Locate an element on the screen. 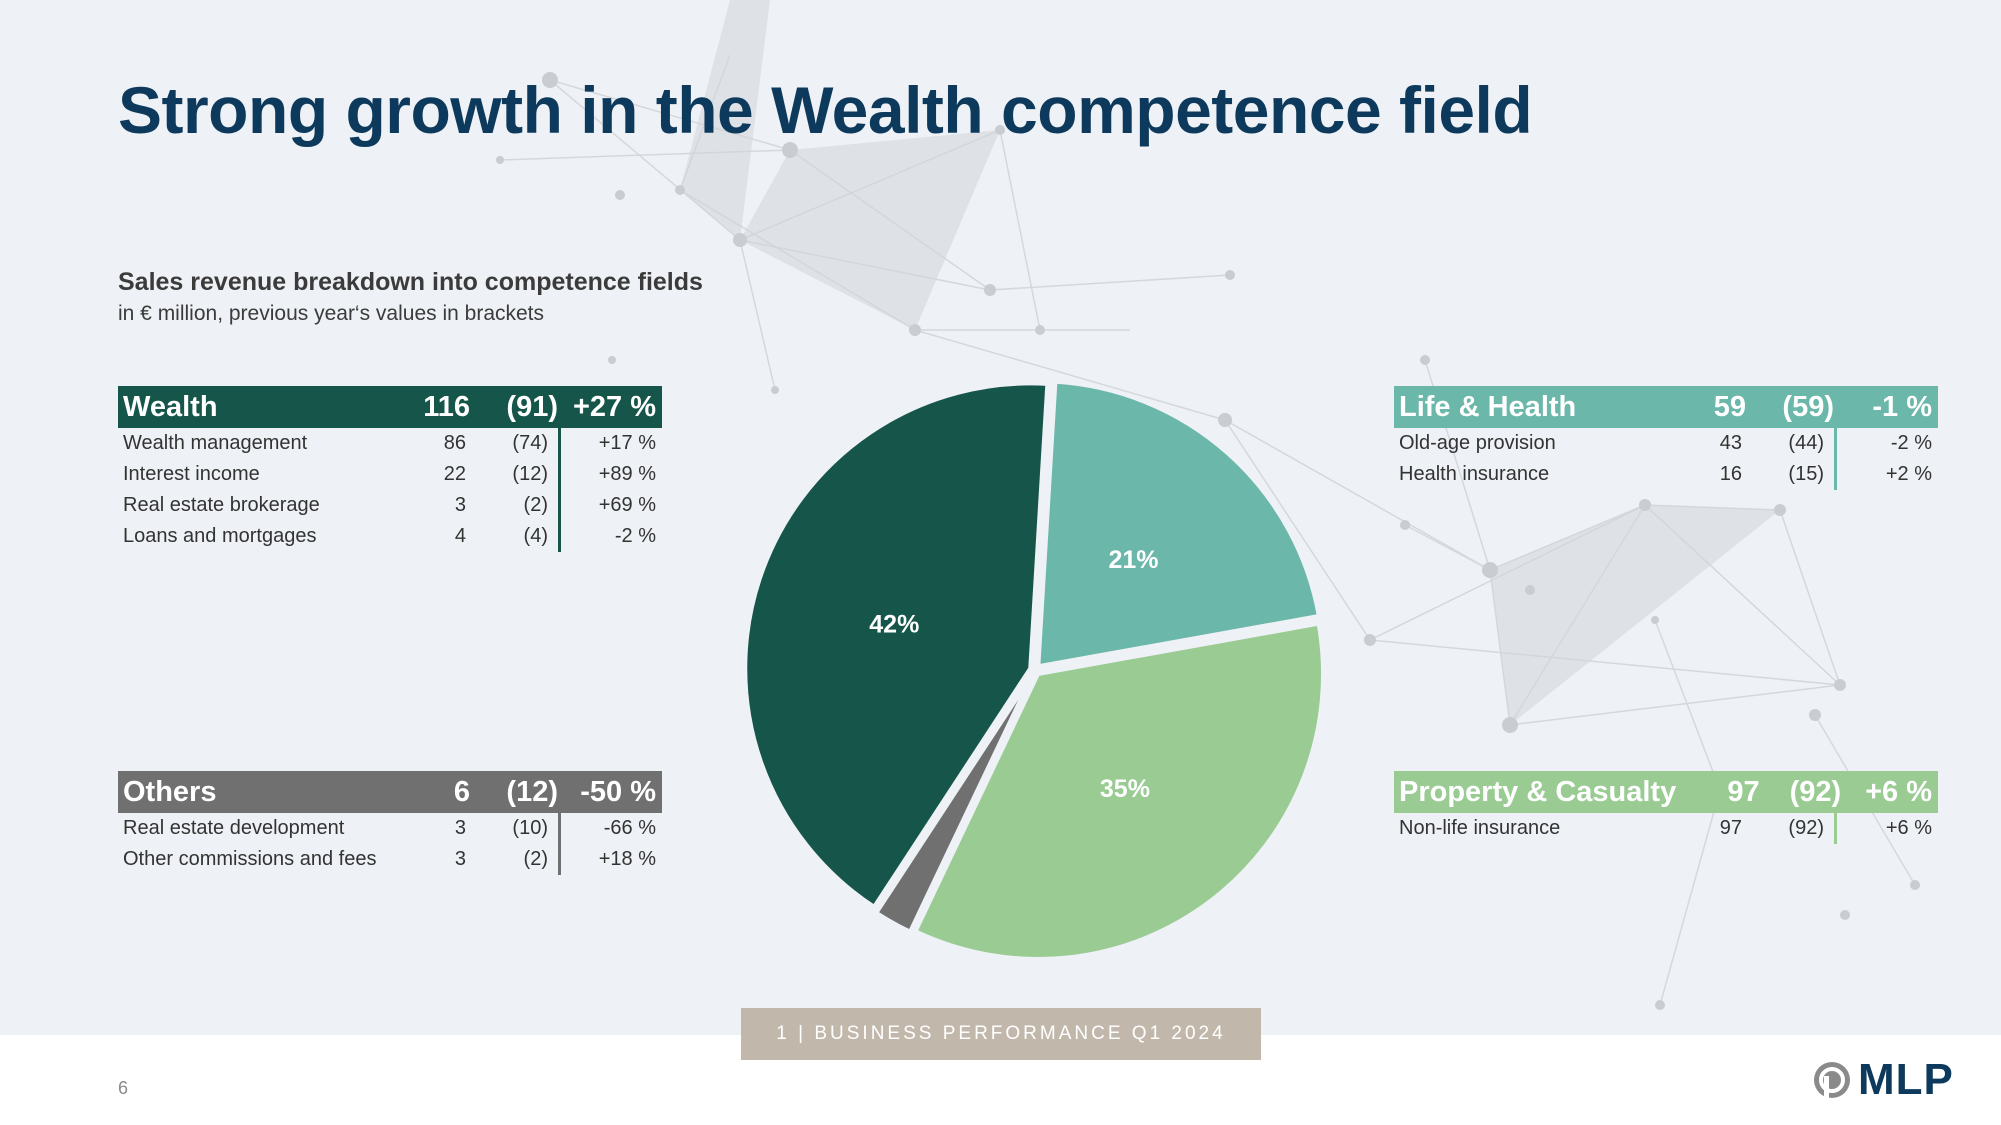  row-growth: +89 % is located at coordinates (627, 474).